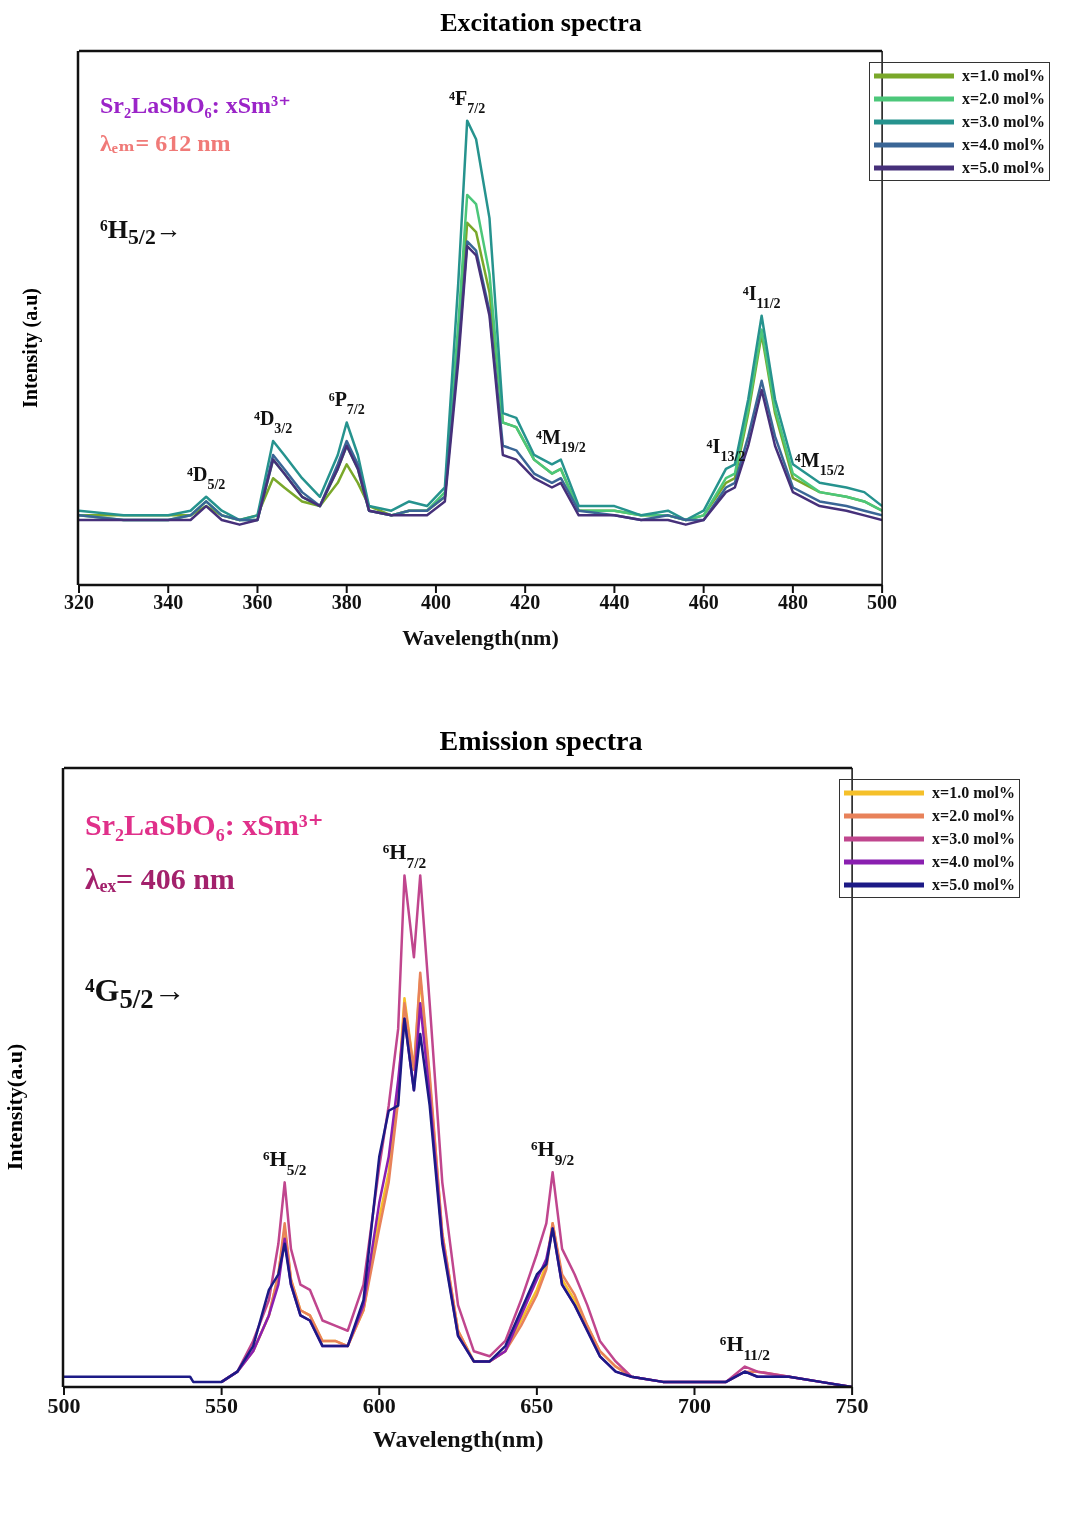  I want to click on chart-title: Excitation spectra, so click(541, 23).